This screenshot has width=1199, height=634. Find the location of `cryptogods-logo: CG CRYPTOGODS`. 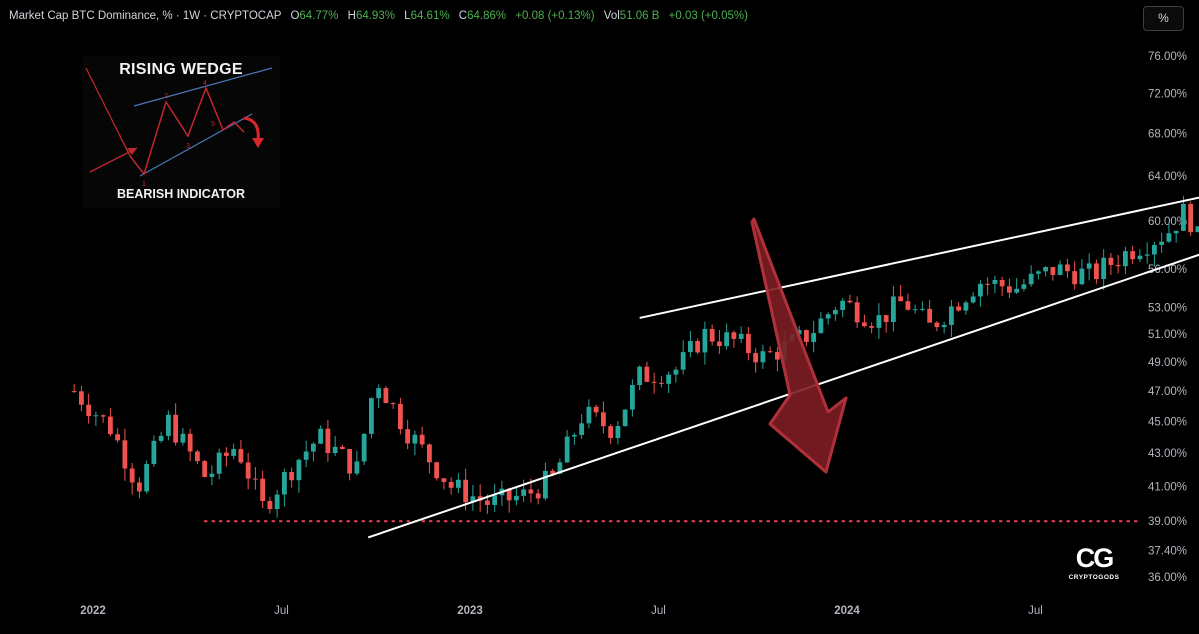

cryptogods-logo: CG CRYPTOGODS is located at coordinates (1094, 566).